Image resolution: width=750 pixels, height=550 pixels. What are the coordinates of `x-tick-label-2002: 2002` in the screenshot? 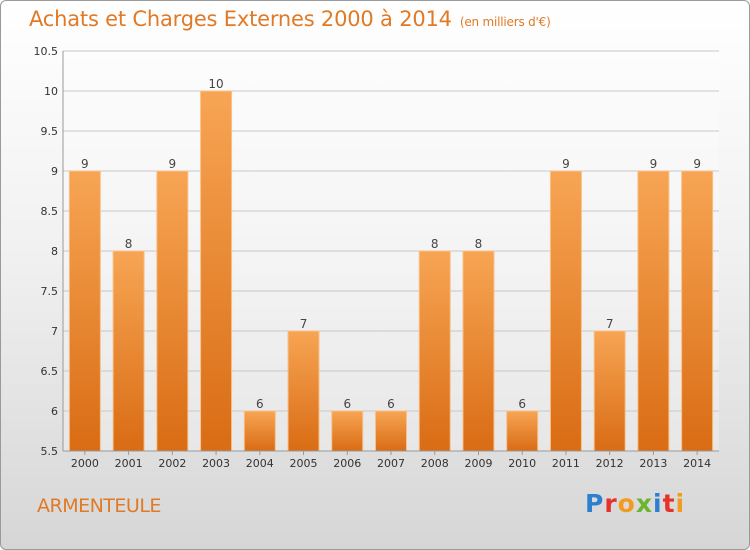 It's located at (172, 463).